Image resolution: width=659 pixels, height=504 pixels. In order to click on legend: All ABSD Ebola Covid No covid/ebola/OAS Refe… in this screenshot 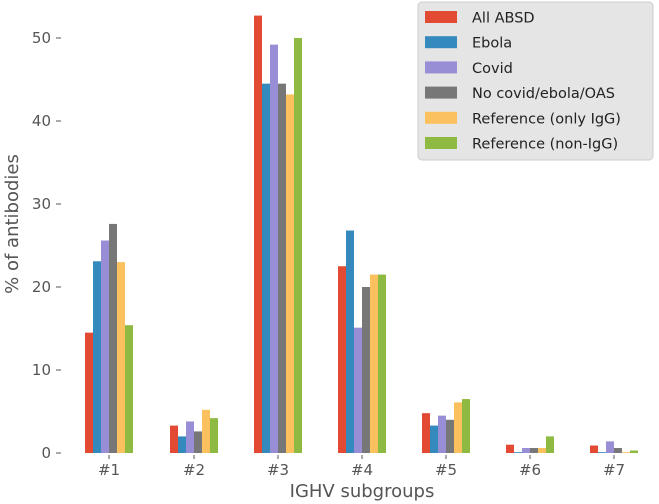, I will do `click(535, 81)`.